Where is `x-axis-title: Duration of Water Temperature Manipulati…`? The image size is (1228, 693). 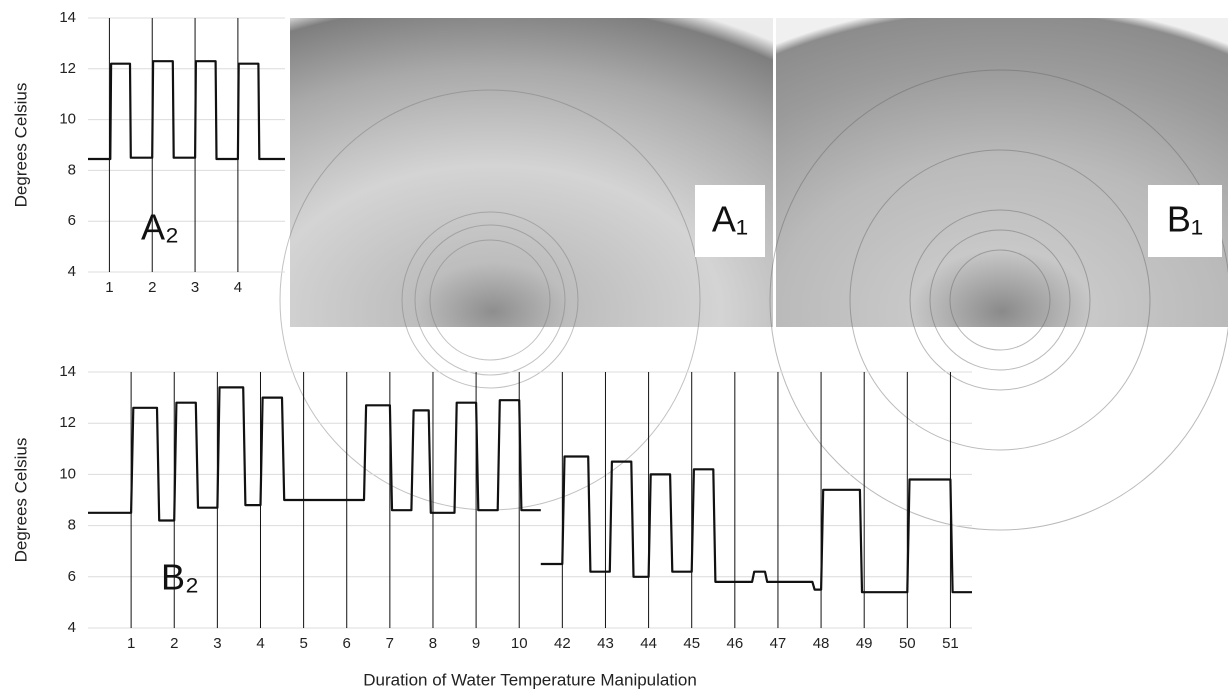 x-axis-title: Duration of Water Temperature Manipulati… is located at coordinates (530, 679).